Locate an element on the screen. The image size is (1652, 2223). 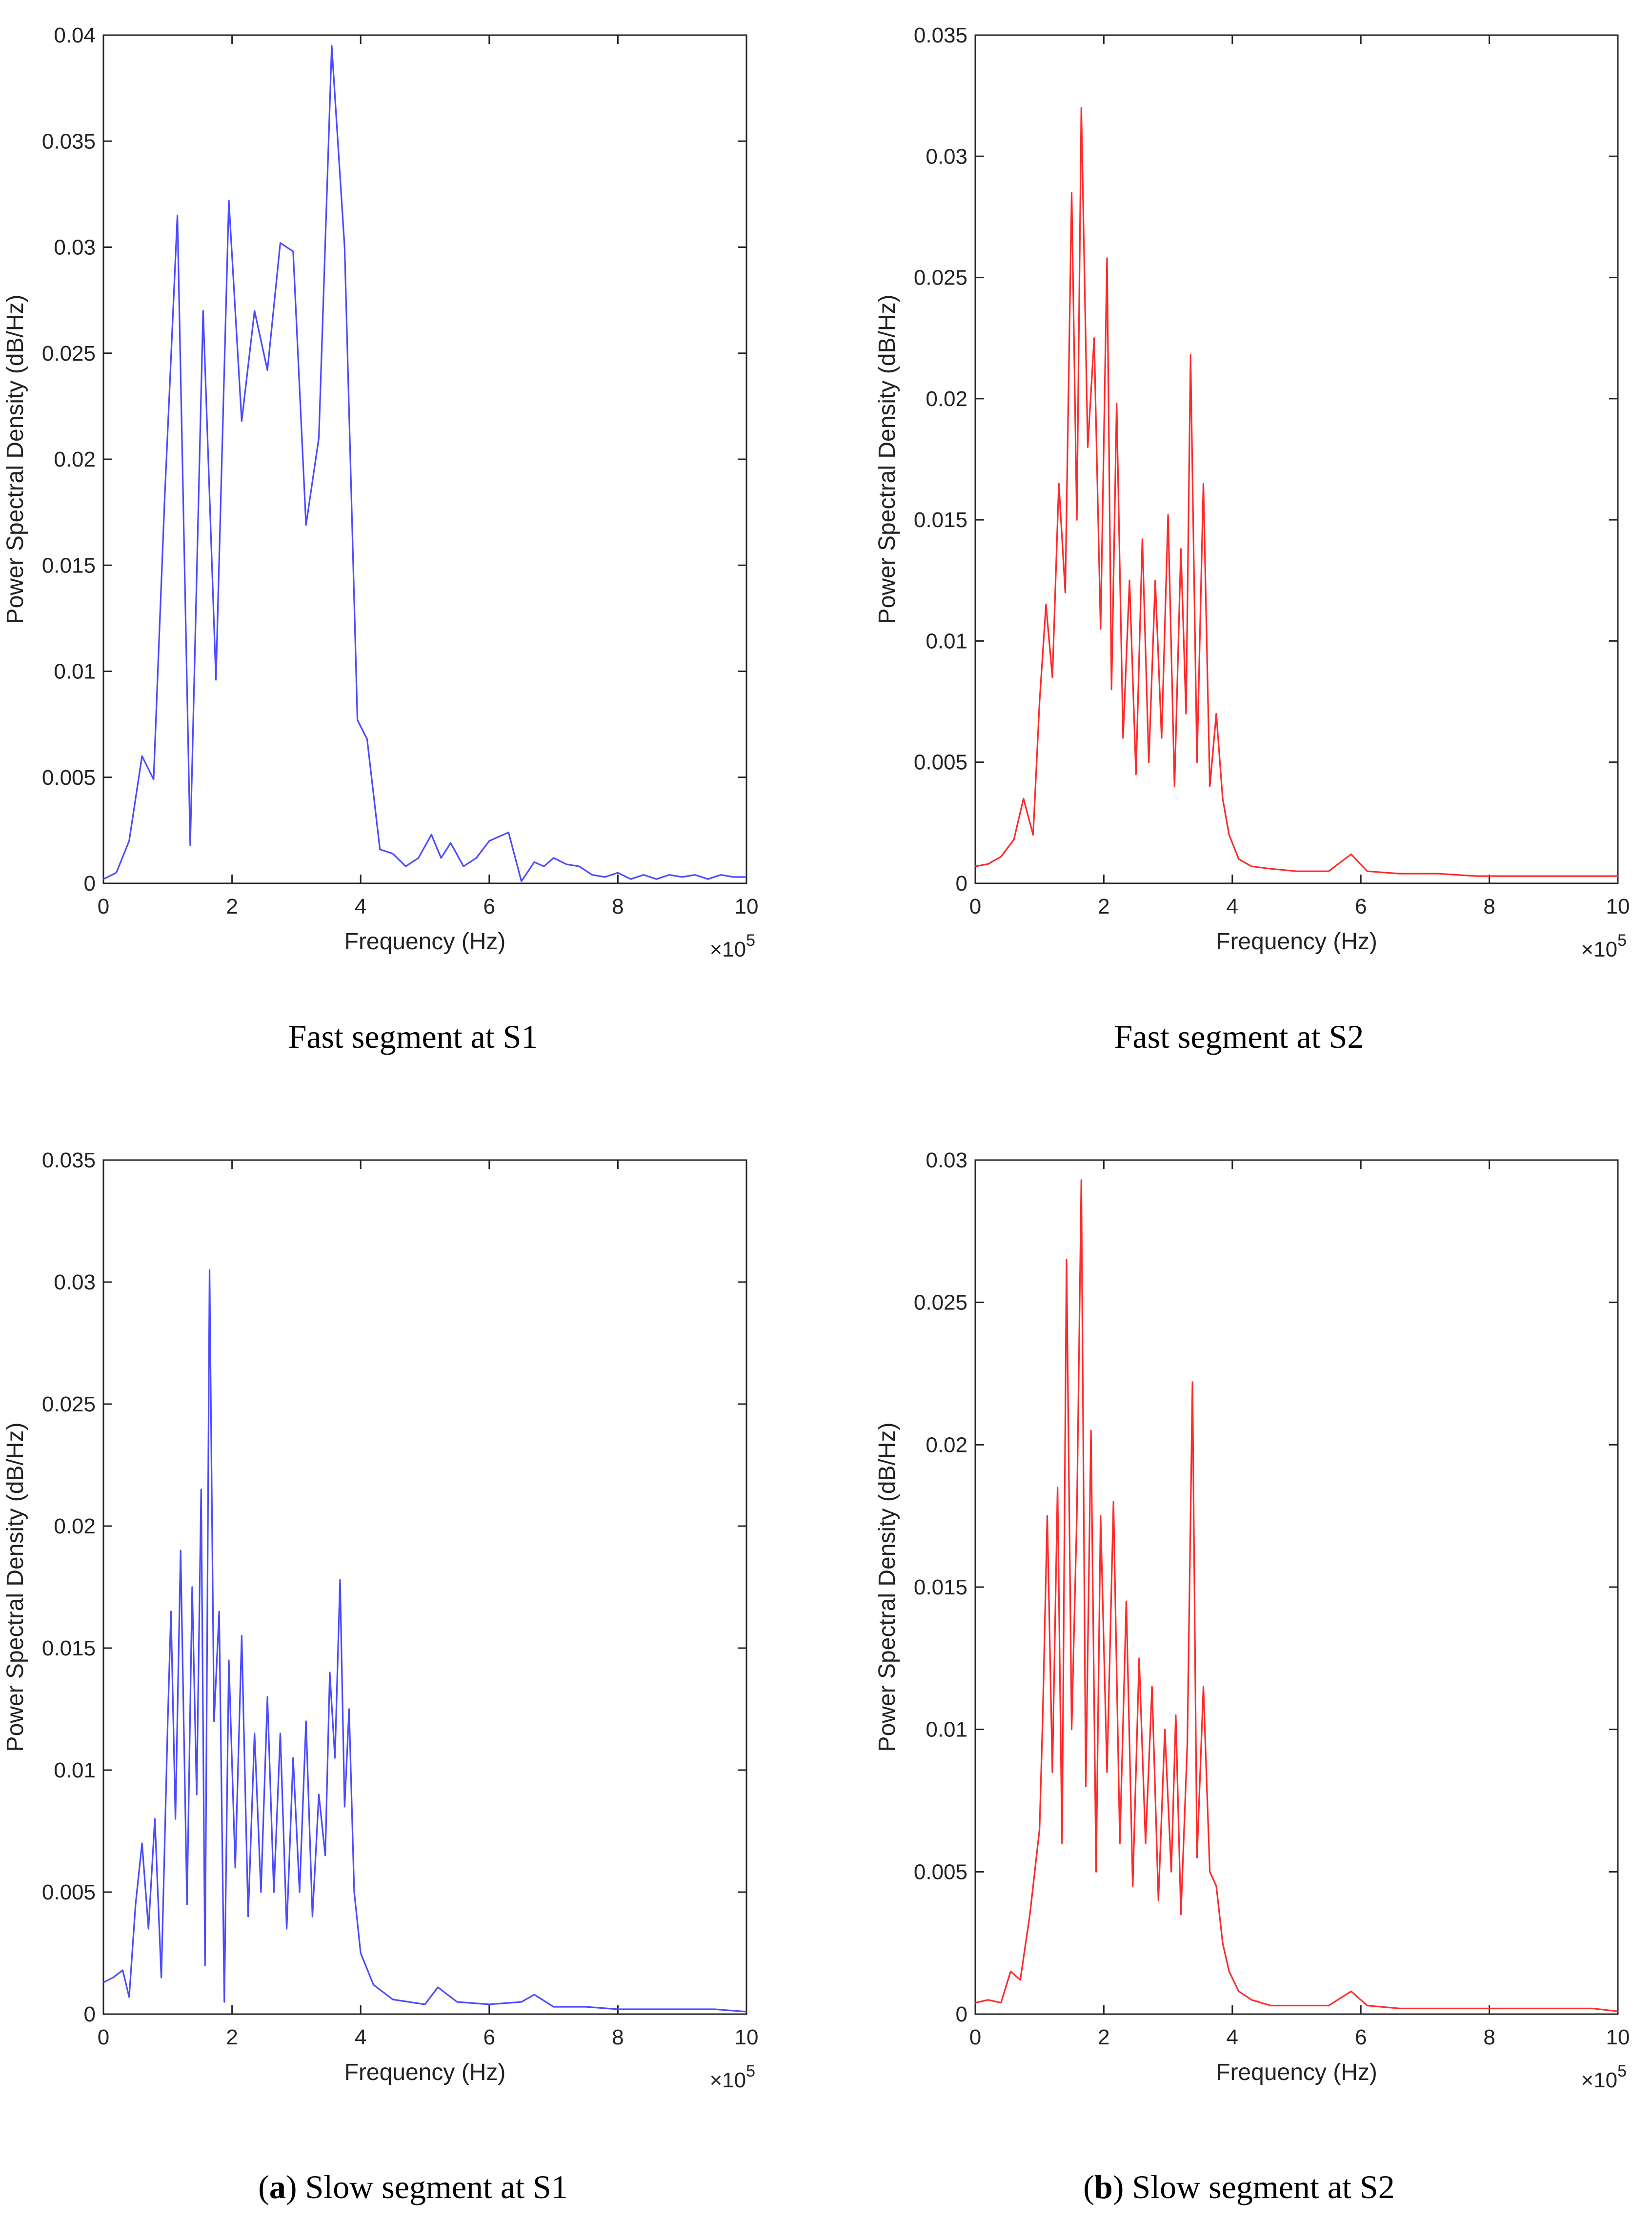
chart-caption: Fast segment at S1 is located at coordinates (413, 1037).